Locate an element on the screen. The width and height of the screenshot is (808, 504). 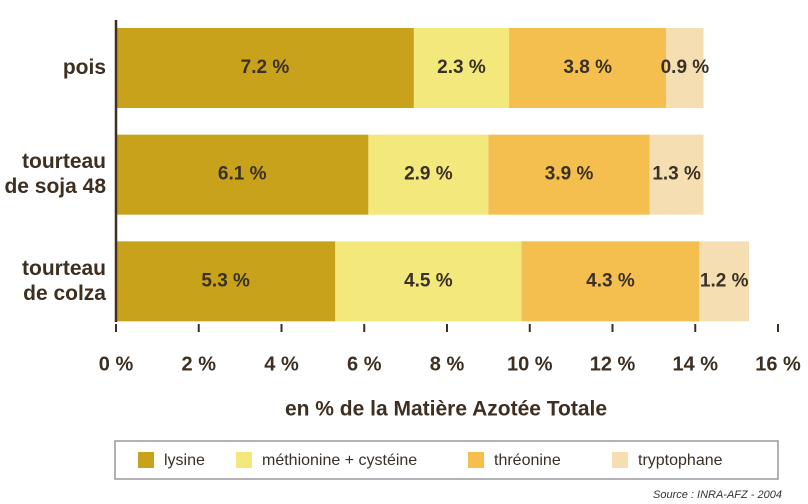
value-label: 0.9 % is located at coordinates (685, 67).